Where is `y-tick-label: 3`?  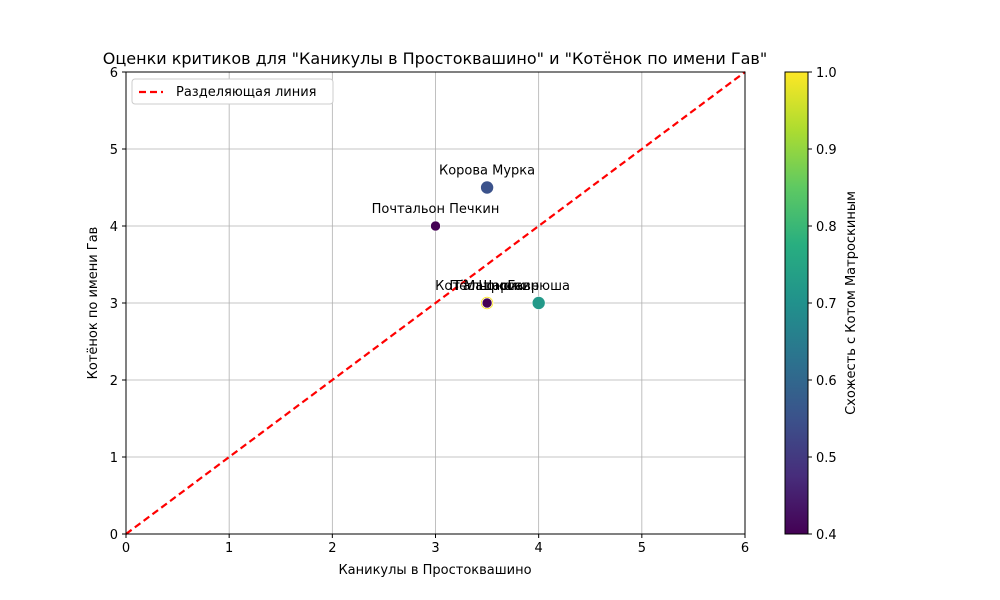
y-tick-label: 3 is located at coordinates (114, 304).